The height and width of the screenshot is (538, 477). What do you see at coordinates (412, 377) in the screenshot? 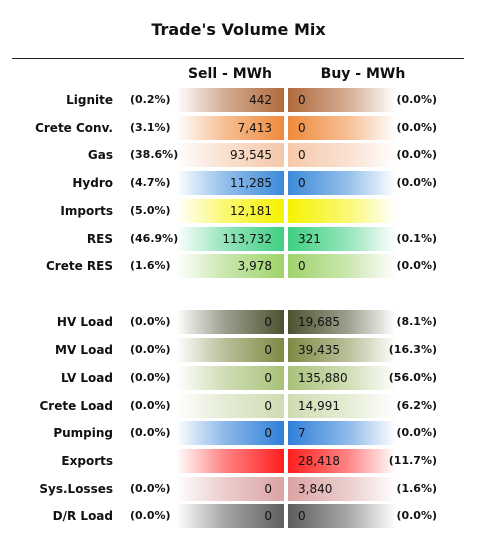
I see `buy-percent: (56.0%)` at bounding box center [412, 377].